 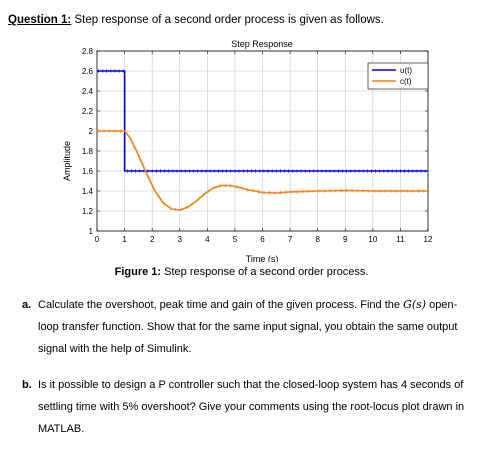 I want to click on series-line-output, so click(x=262, y=170).